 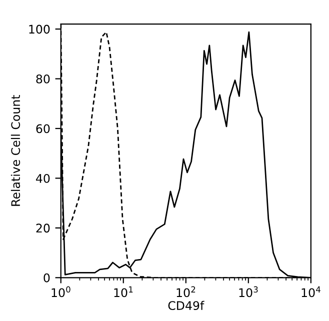 I want to click on x-axis-title: CD49f, so click(x=186, y=305).